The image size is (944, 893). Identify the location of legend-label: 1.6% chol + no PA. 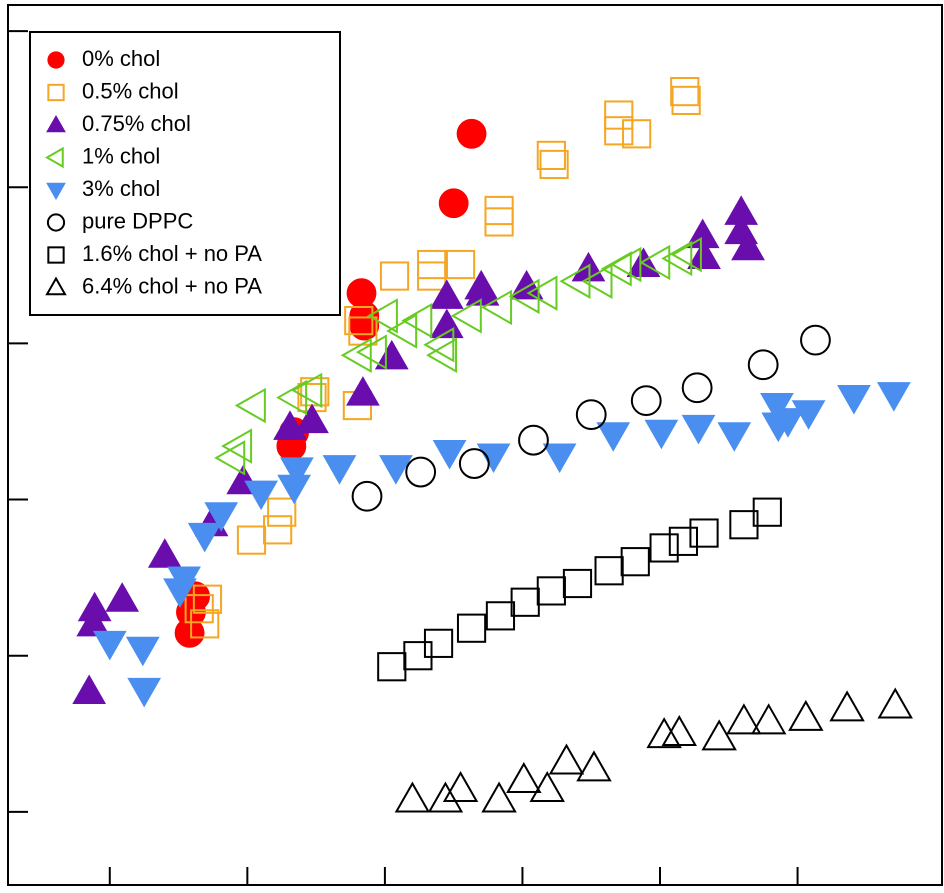
(172, 253).